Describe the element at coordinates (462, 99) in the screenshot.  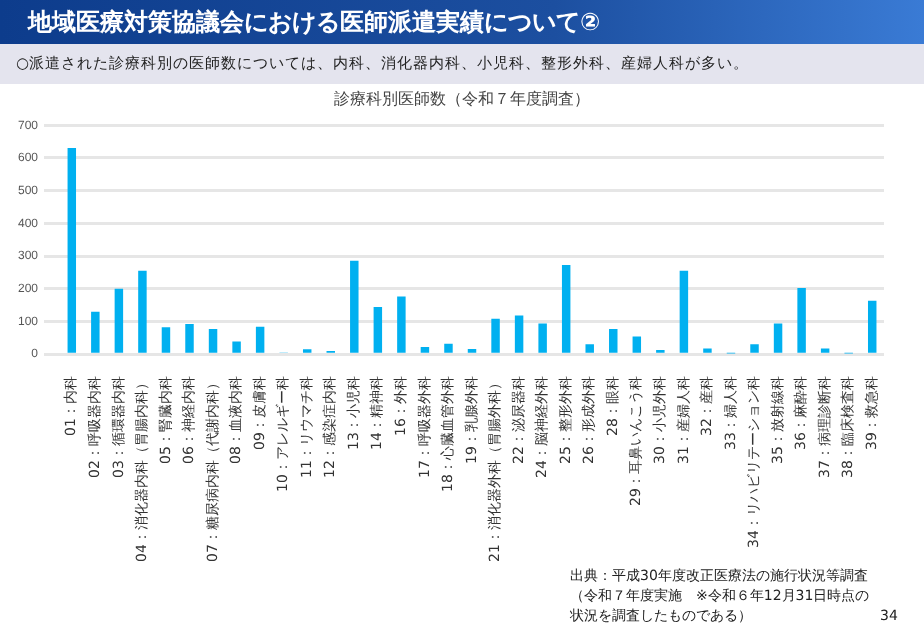
I see `chart-subtitle: 診療科別医師数（令和７年度調査）` at that location.